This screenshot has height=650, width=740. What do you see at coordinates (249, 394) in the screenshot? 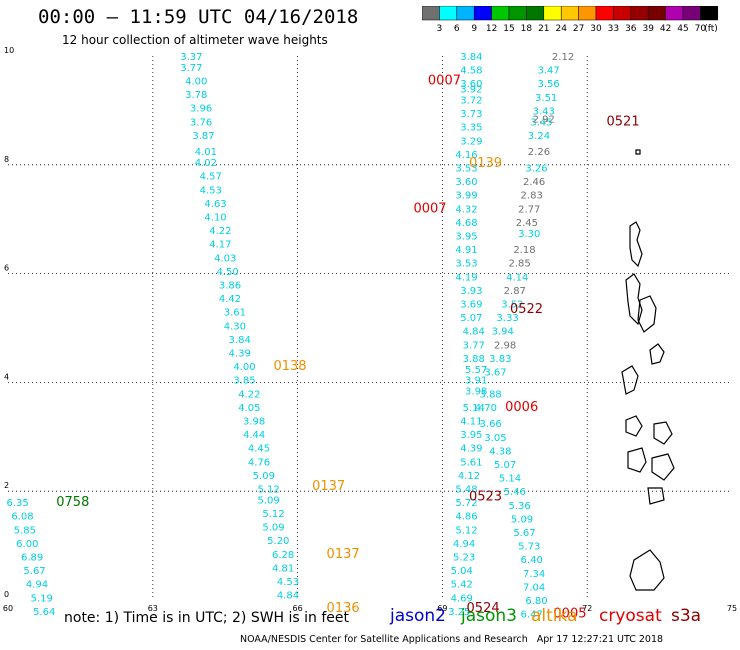
I see `wave-height-point: 4.22` at bounding box center [249, 394].